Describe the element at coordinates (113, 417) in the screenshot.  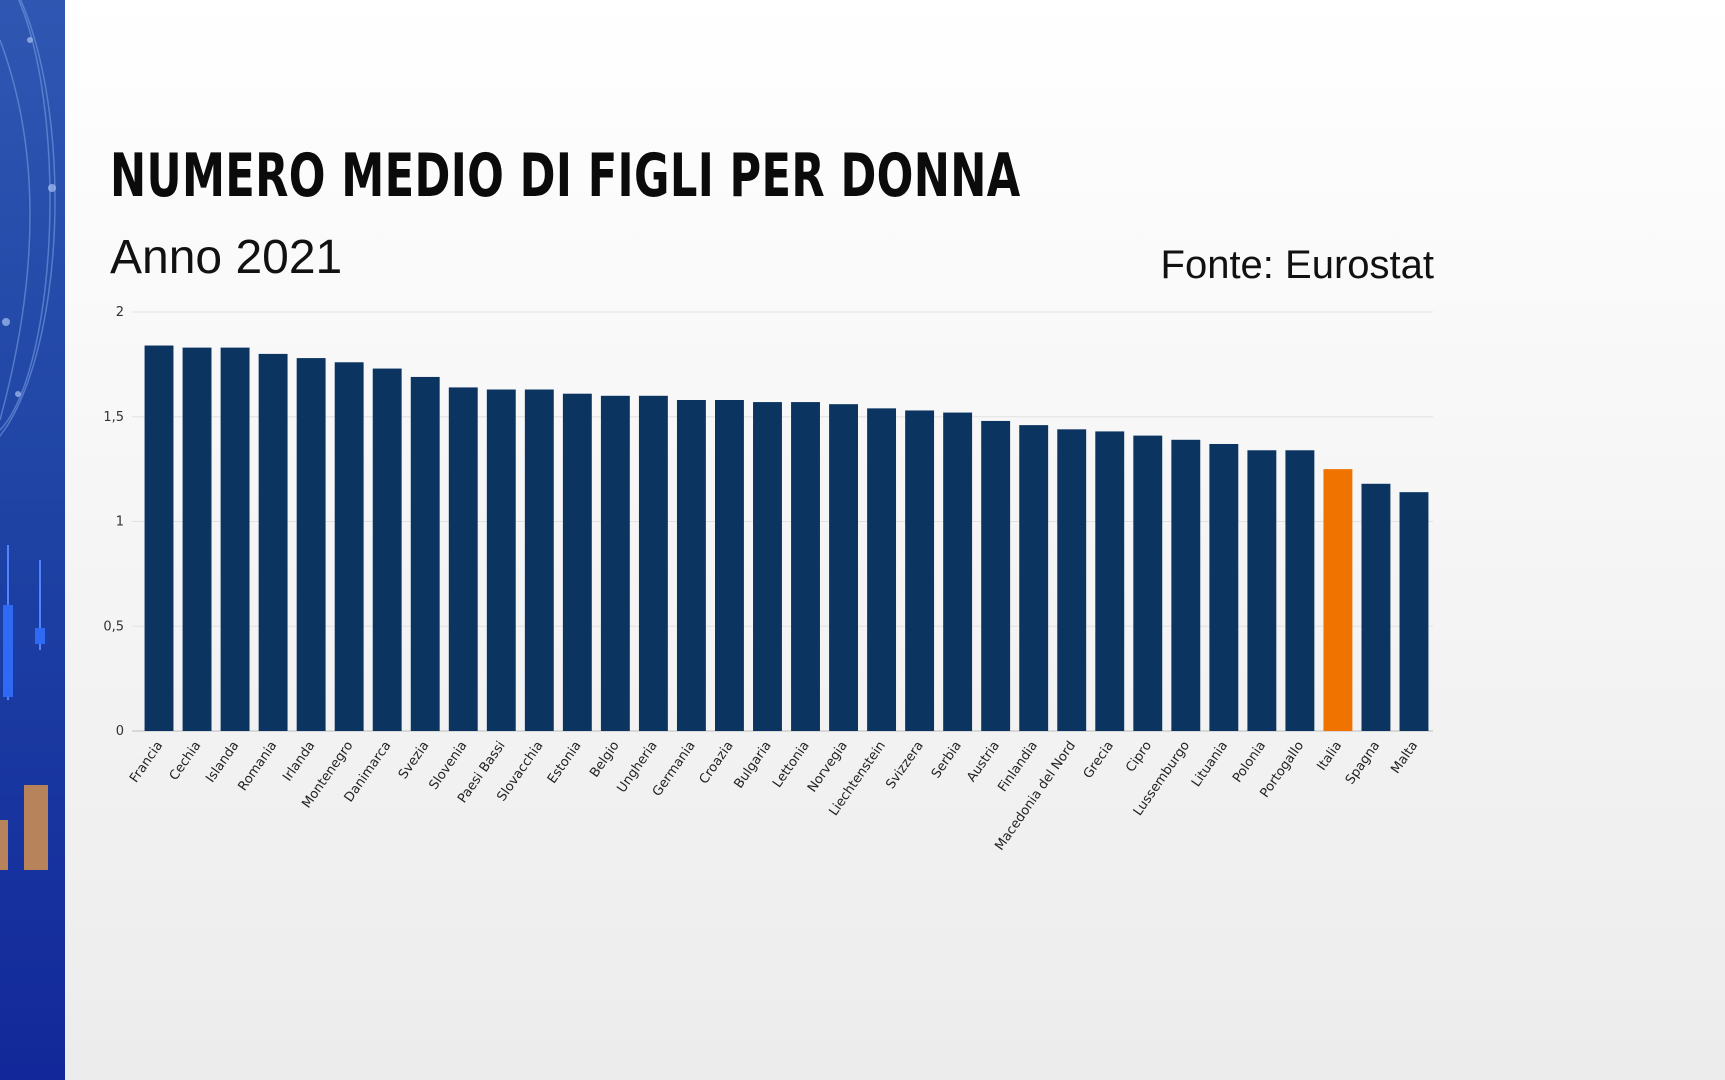
I see `y-tick-label: 1,5` at that location.